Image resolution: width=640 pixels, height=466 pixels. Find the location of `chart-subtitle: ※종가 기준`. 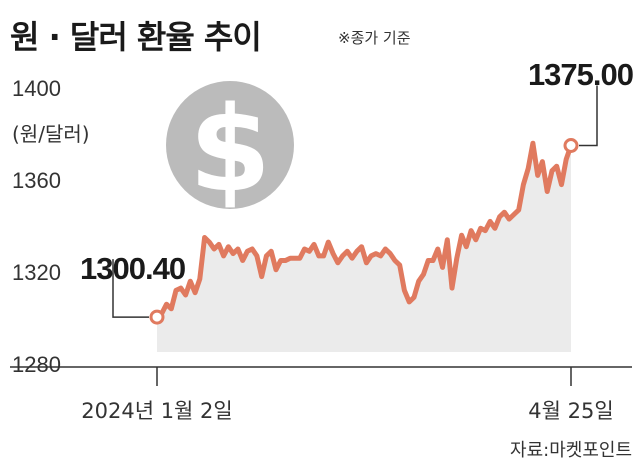

chart-subtitle: ※종가 기준 is located at coordinates (374, 38).